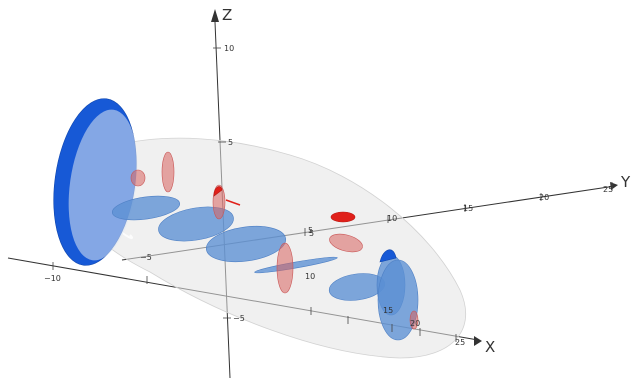  Describe the element at coordinates (468, 208) in the screenshot. I see `y-tick-label-15: 15` at that location.